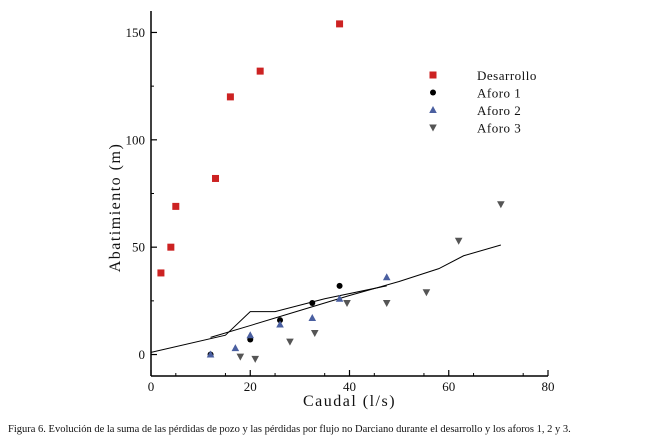 The height and width of the screenshot is (444, 669). Describe the element at coordinates (499, 93) in the screenshot. I see `legend-label: Aforo 1` at that location.